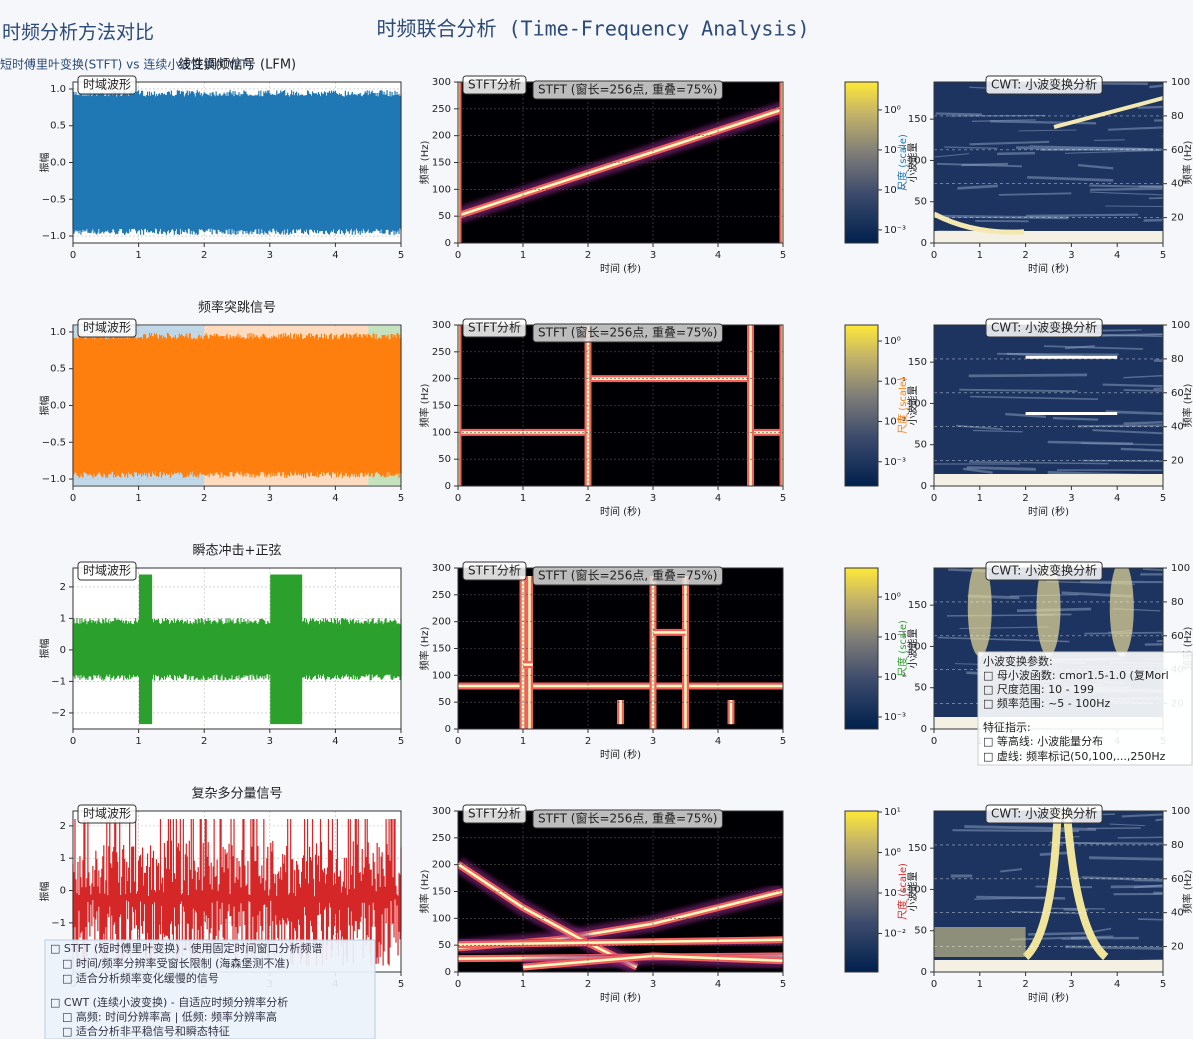  Describe the element at coordinates (441, 865) in the screenshot. I see `y-tick-label: 200` at that location.